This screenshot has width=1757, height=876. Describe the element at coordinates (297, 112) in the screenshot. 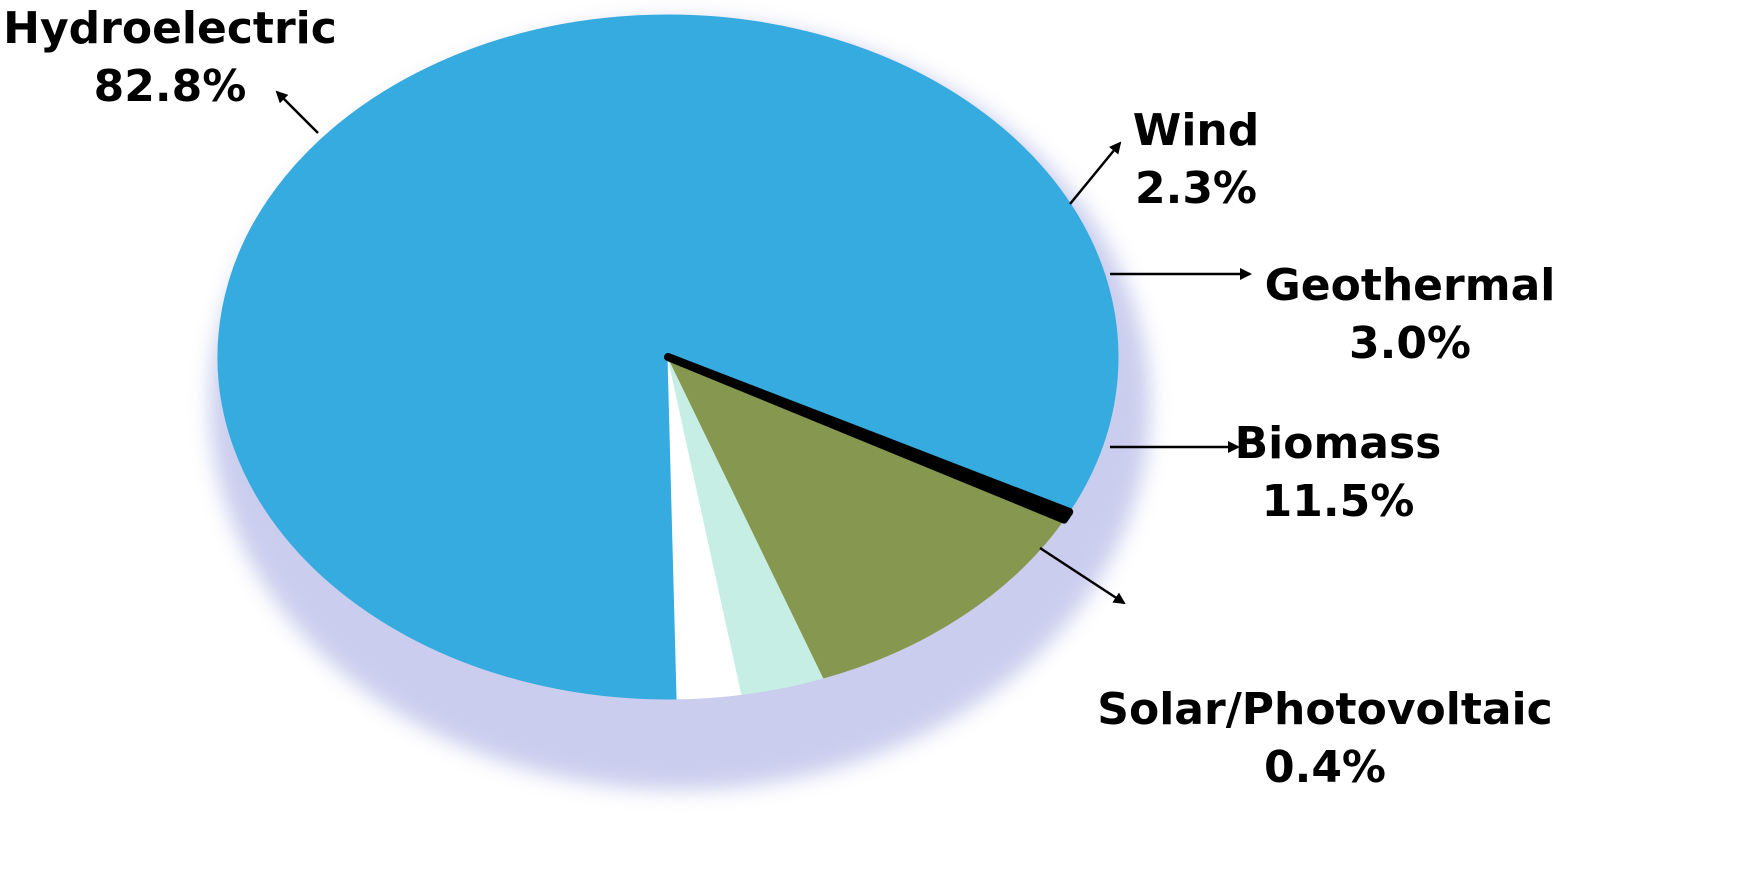

I see `leader-arrow-hydroelectric` at that location.